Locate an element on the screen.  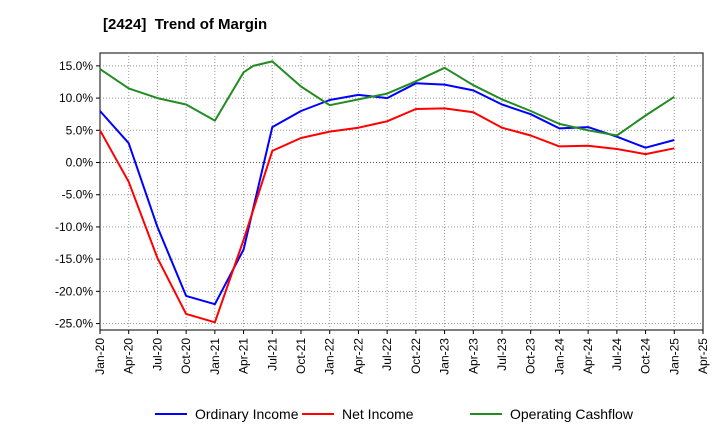
chart-title: [2424] Trend of Margin is located at coordinates (185, 24).